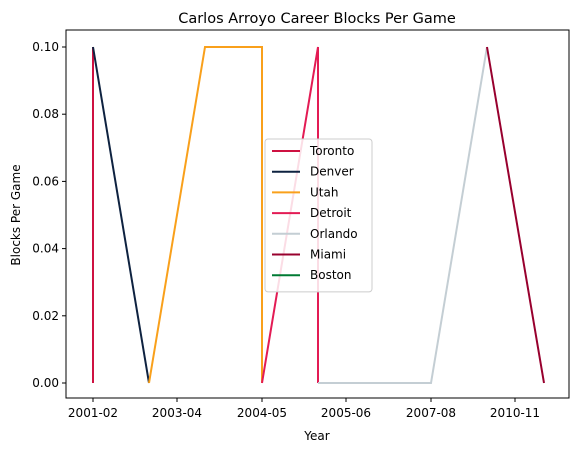  I want to click on x-tick-label: 2010-11, so click(515, 413).